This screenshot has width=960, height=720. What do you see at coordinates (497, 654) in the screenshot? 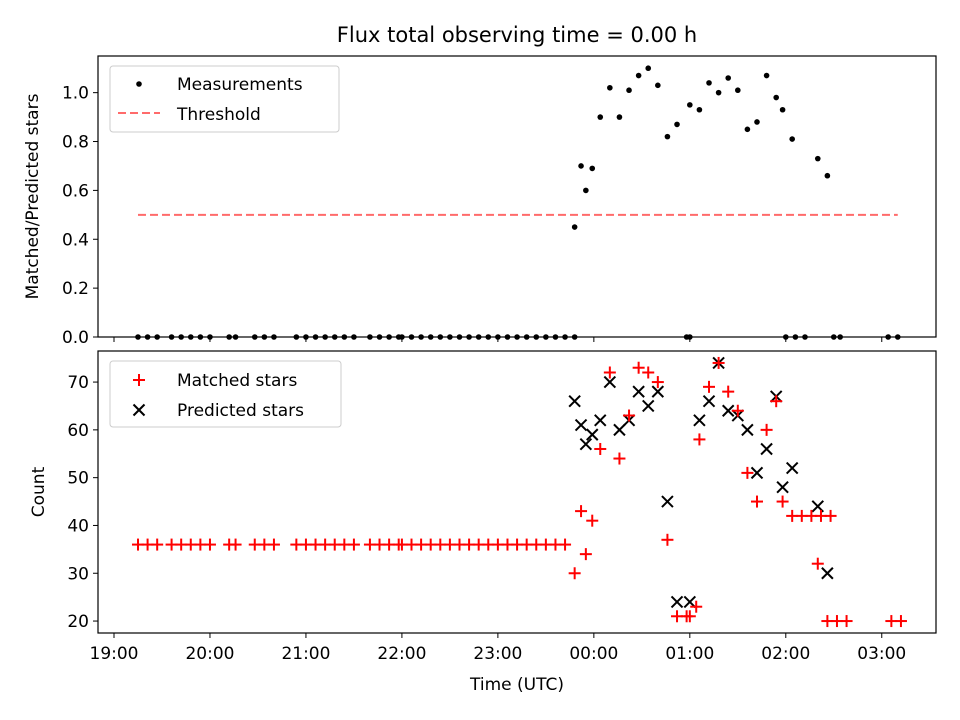
I see `xtick-label: 23:00` at bounding box center [497, 654].